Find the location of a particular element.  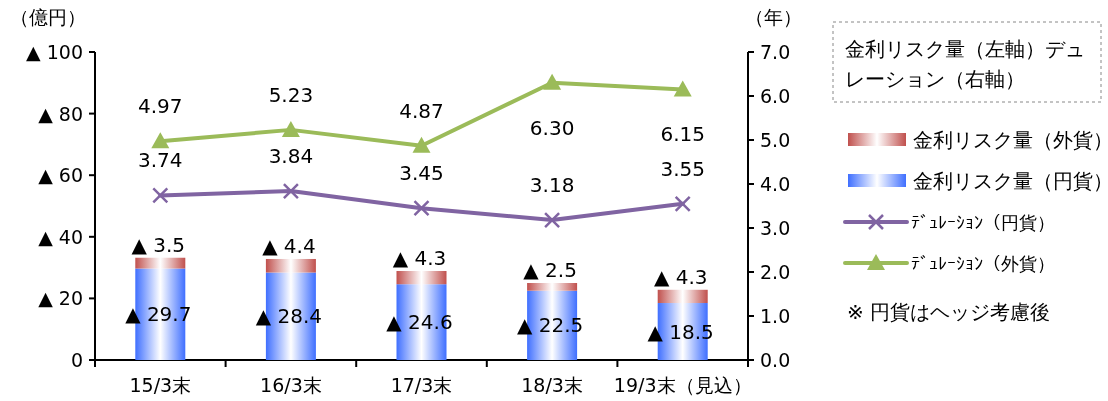

y2-tick-label: 6.0 is located at coordinates (775, 96).